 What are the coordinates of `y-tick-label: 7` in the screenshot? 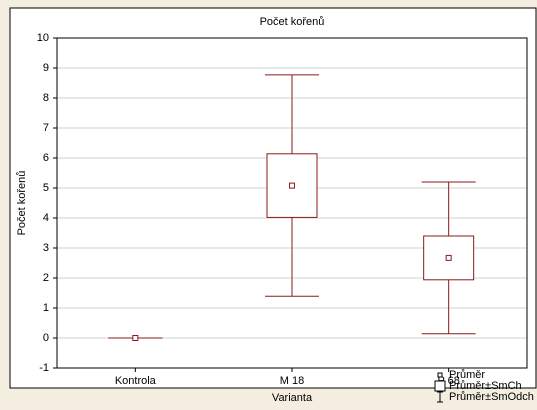 It's located at (46, 128).